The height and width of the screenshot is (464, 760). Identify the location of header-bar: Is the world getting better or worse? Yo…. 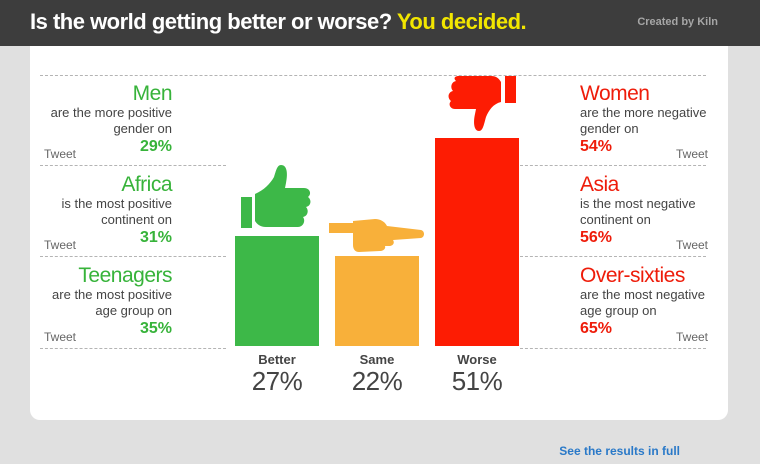
(380, 23).